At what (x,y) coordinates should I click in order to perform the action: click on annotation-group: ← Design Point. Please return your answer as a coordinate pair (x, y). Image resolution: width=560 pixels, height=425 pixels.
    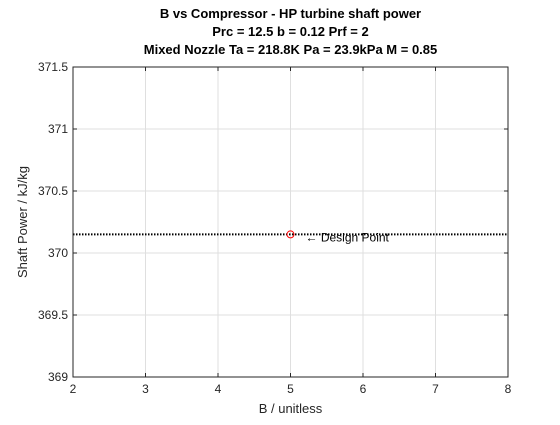
    Looking at the image, I should click on (348, 237).